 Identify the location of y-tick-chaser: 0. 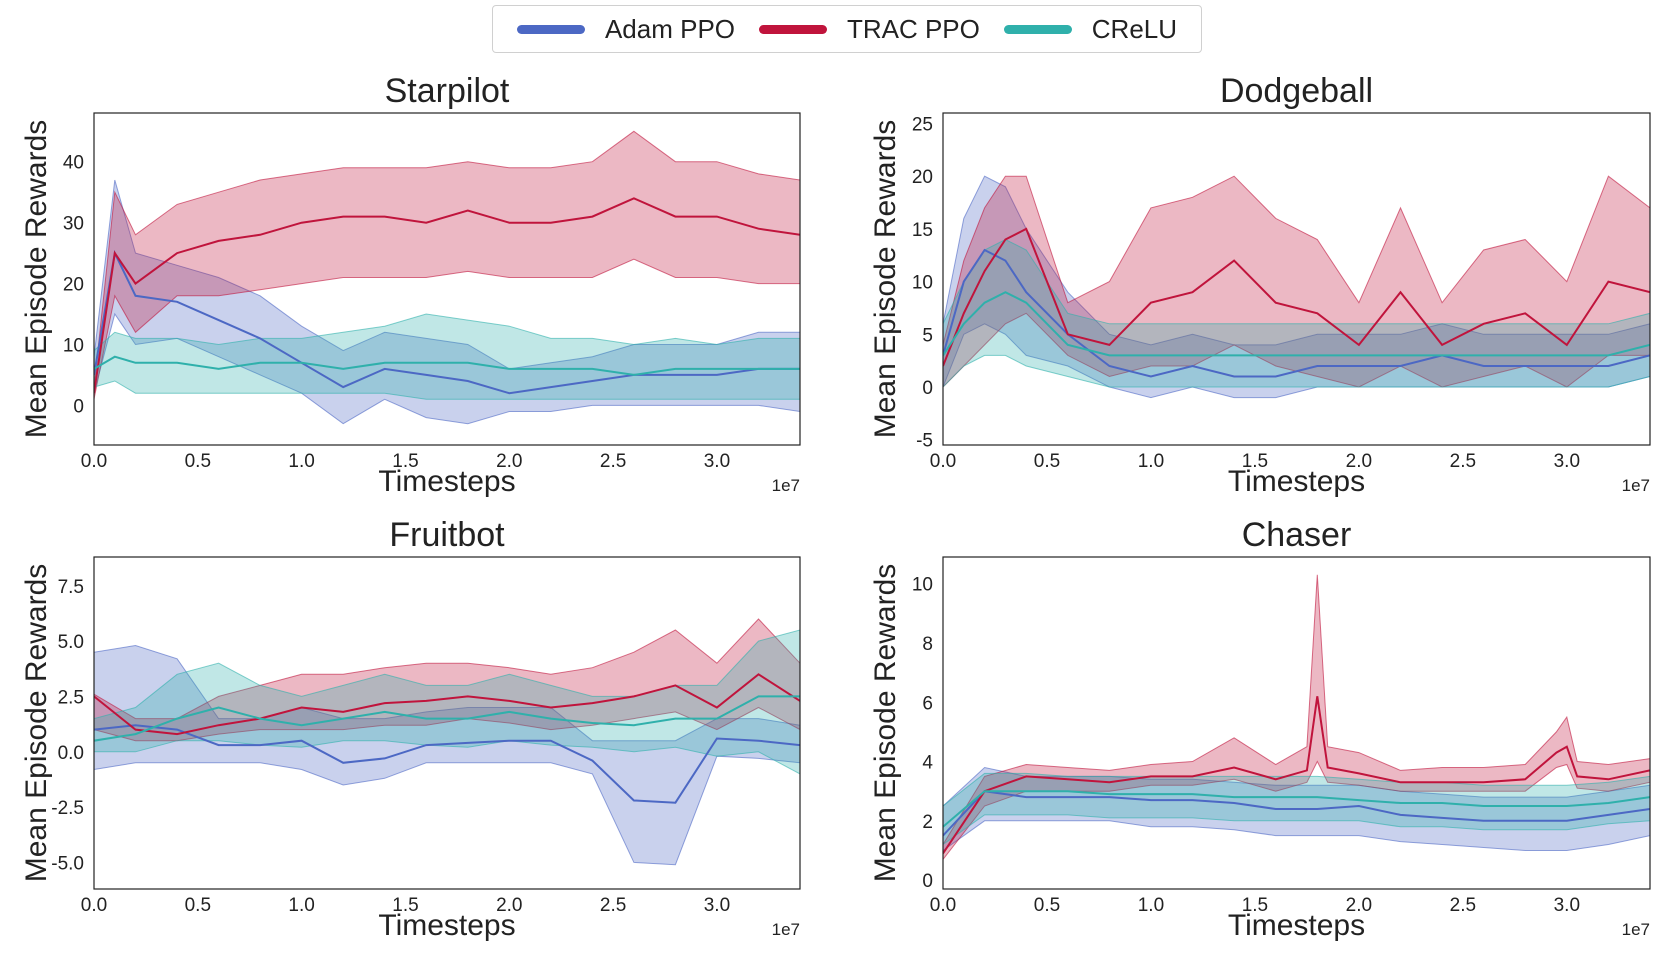
(927, 881).